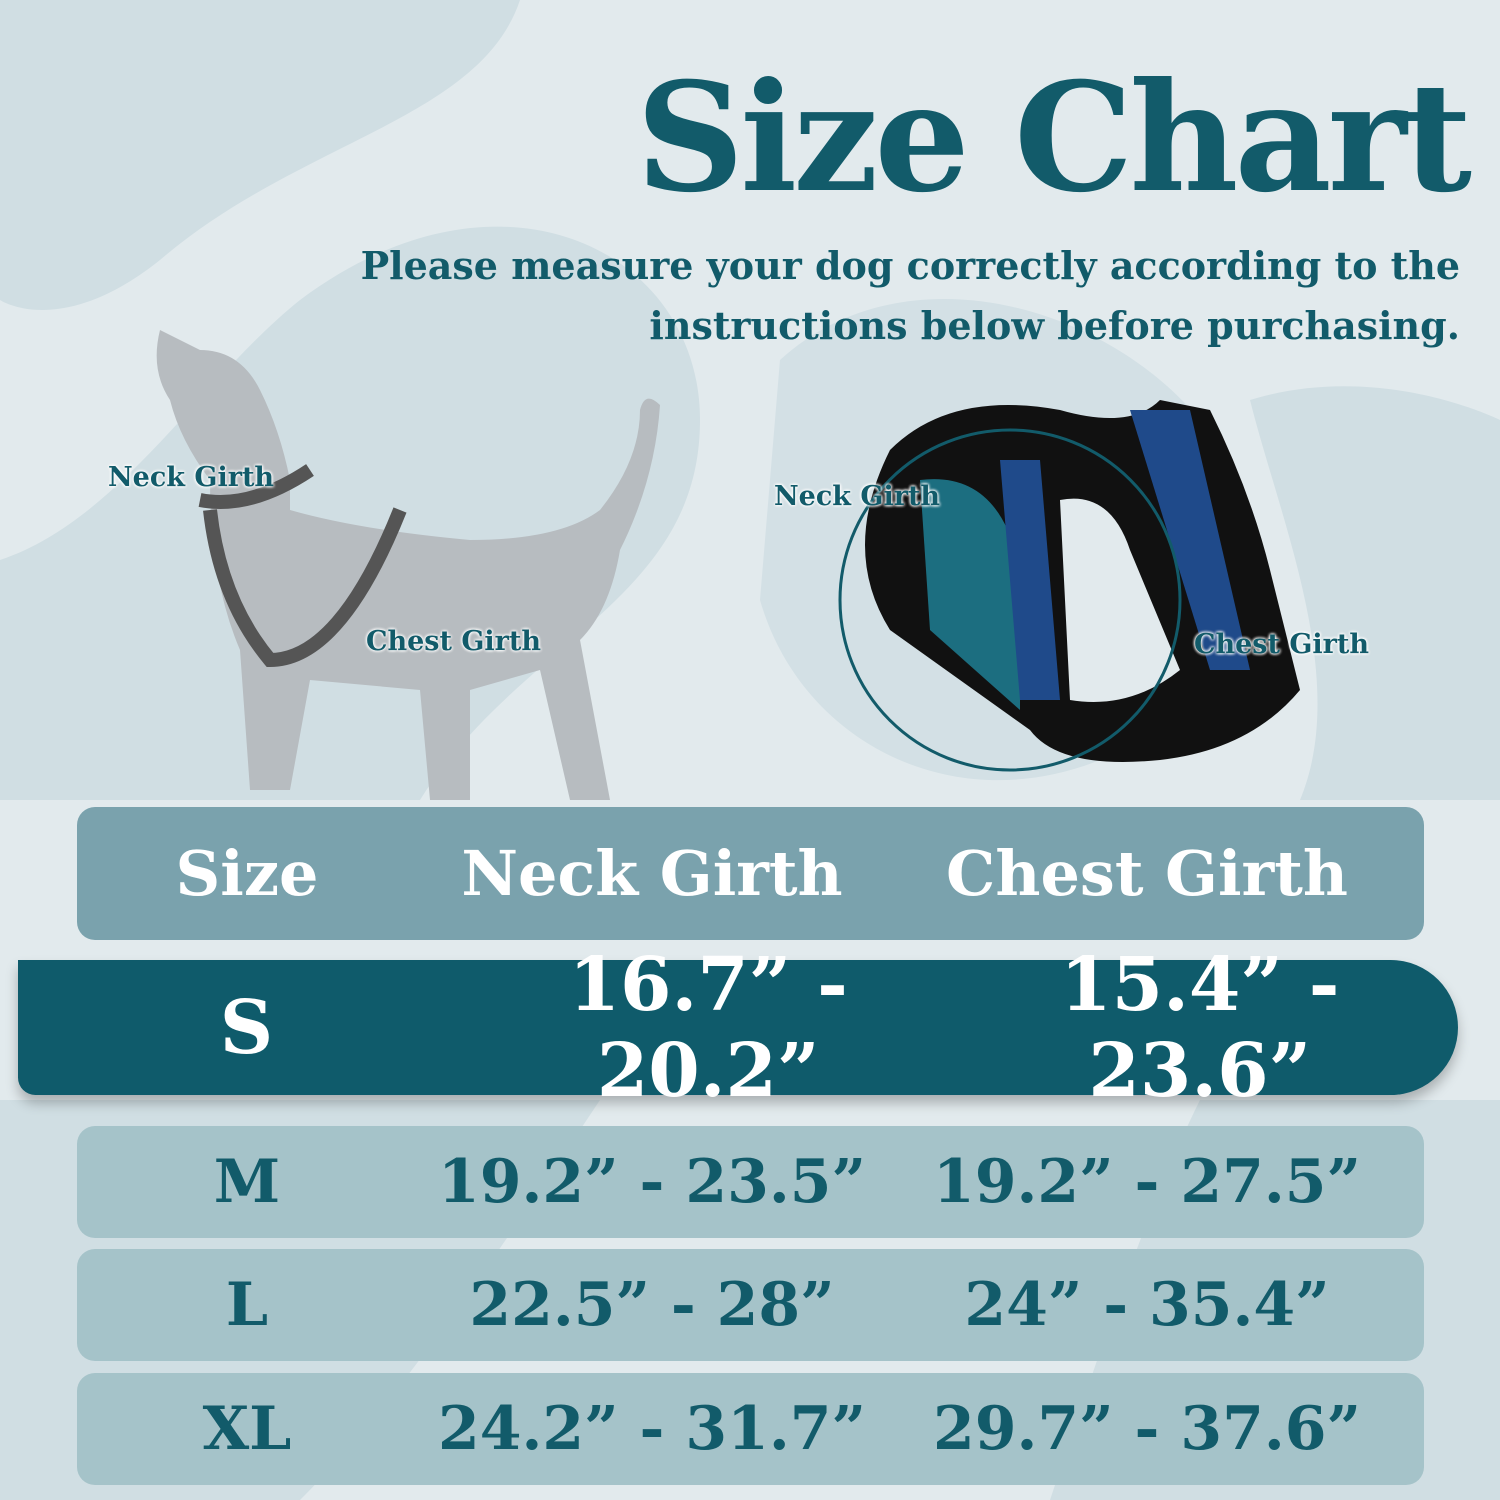 This screenshot has width=1500, height=1500. What do you see at coordinates (1147, 1305) in the screenshot?
I see `chest-cell: 24” - 35.4”` at bounding box center [1147, 1305].